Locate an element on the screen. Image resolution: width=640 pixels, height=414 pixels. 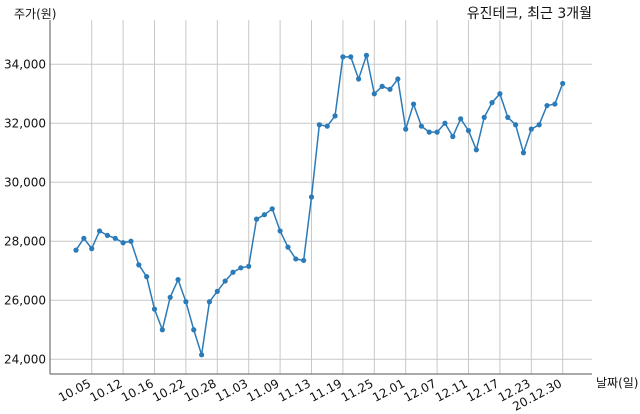
x-tick-label: 10.28 is located at coordinates (200, 390).